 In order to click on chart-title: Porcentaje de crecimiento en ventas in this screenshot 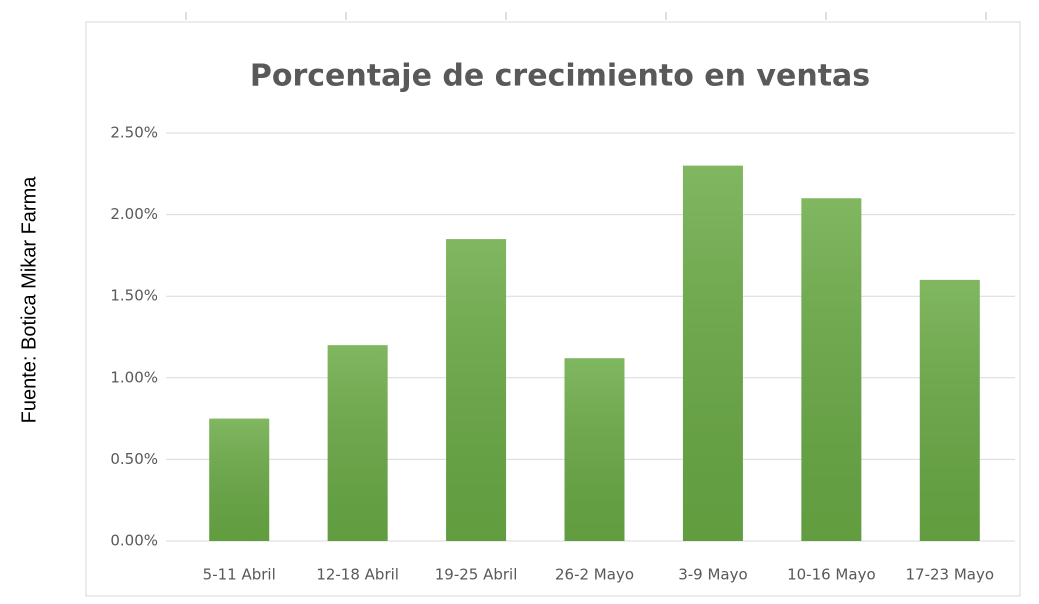, I will do `click(560, 76)`.